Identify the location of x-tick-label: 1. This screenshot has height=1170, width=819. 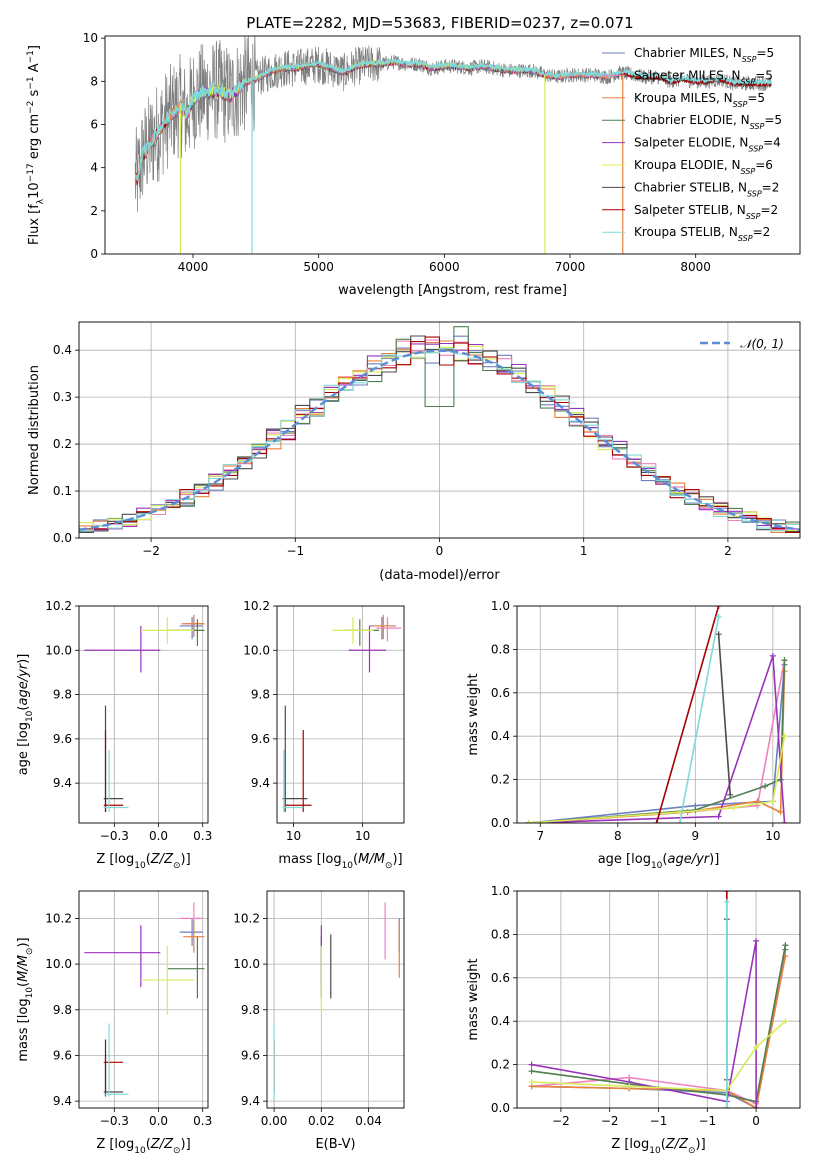
(584, 551).